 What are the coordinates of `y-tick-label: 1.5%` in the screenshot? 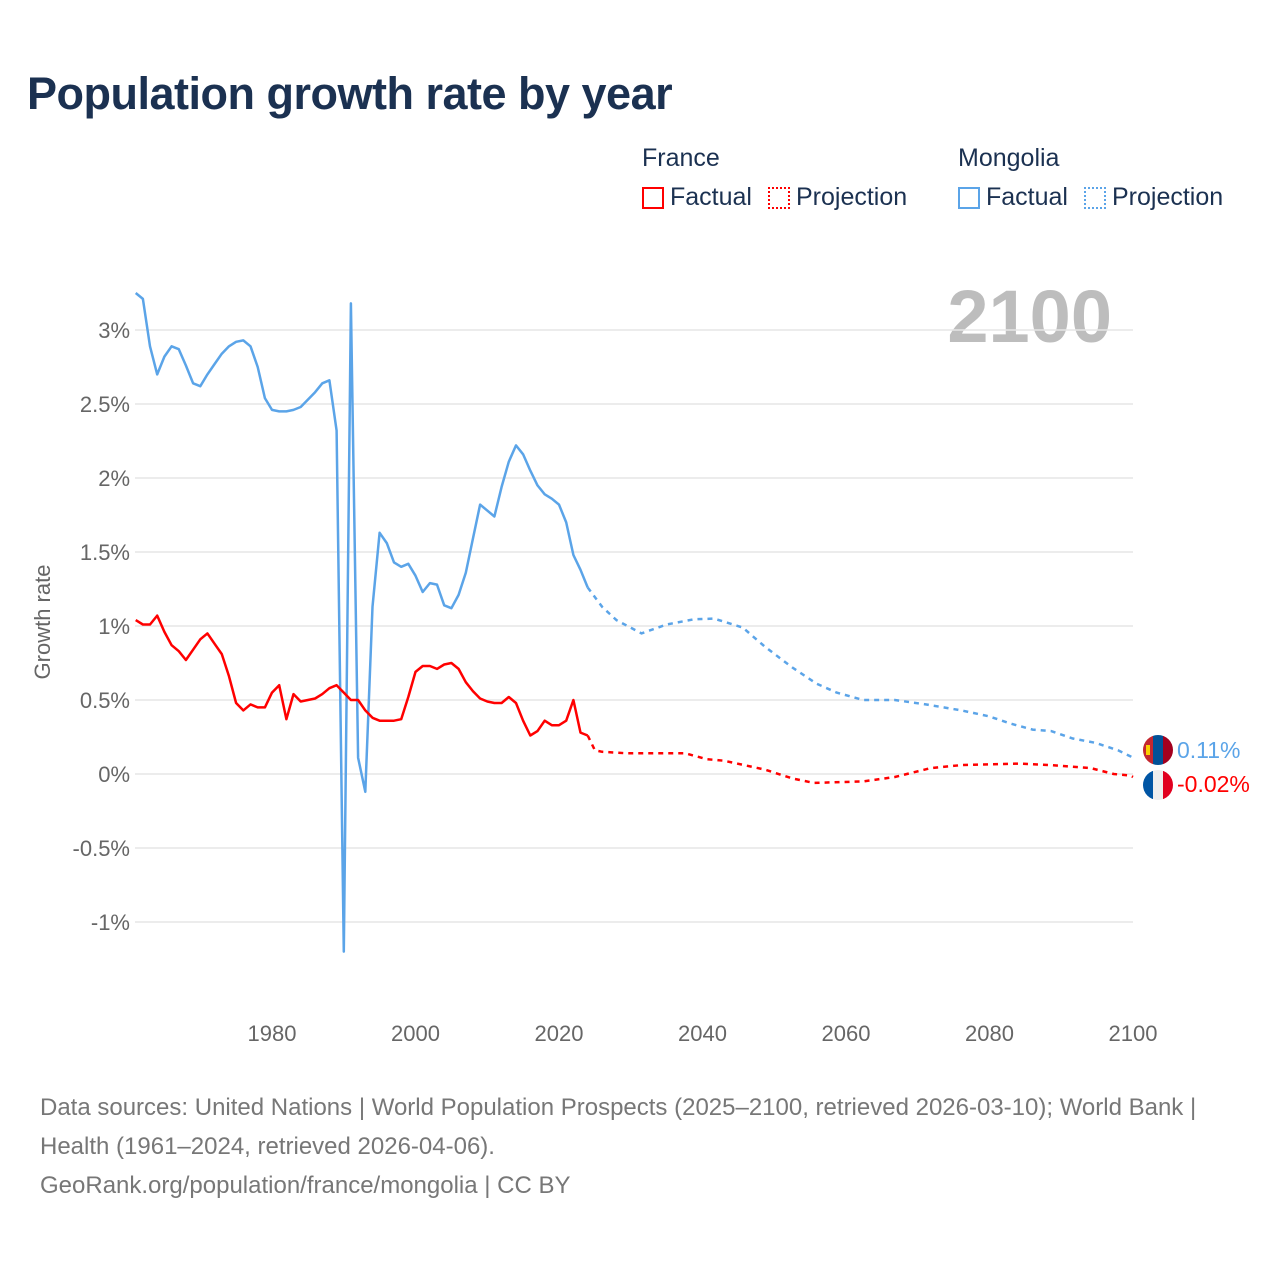 It's located at (105, 552).